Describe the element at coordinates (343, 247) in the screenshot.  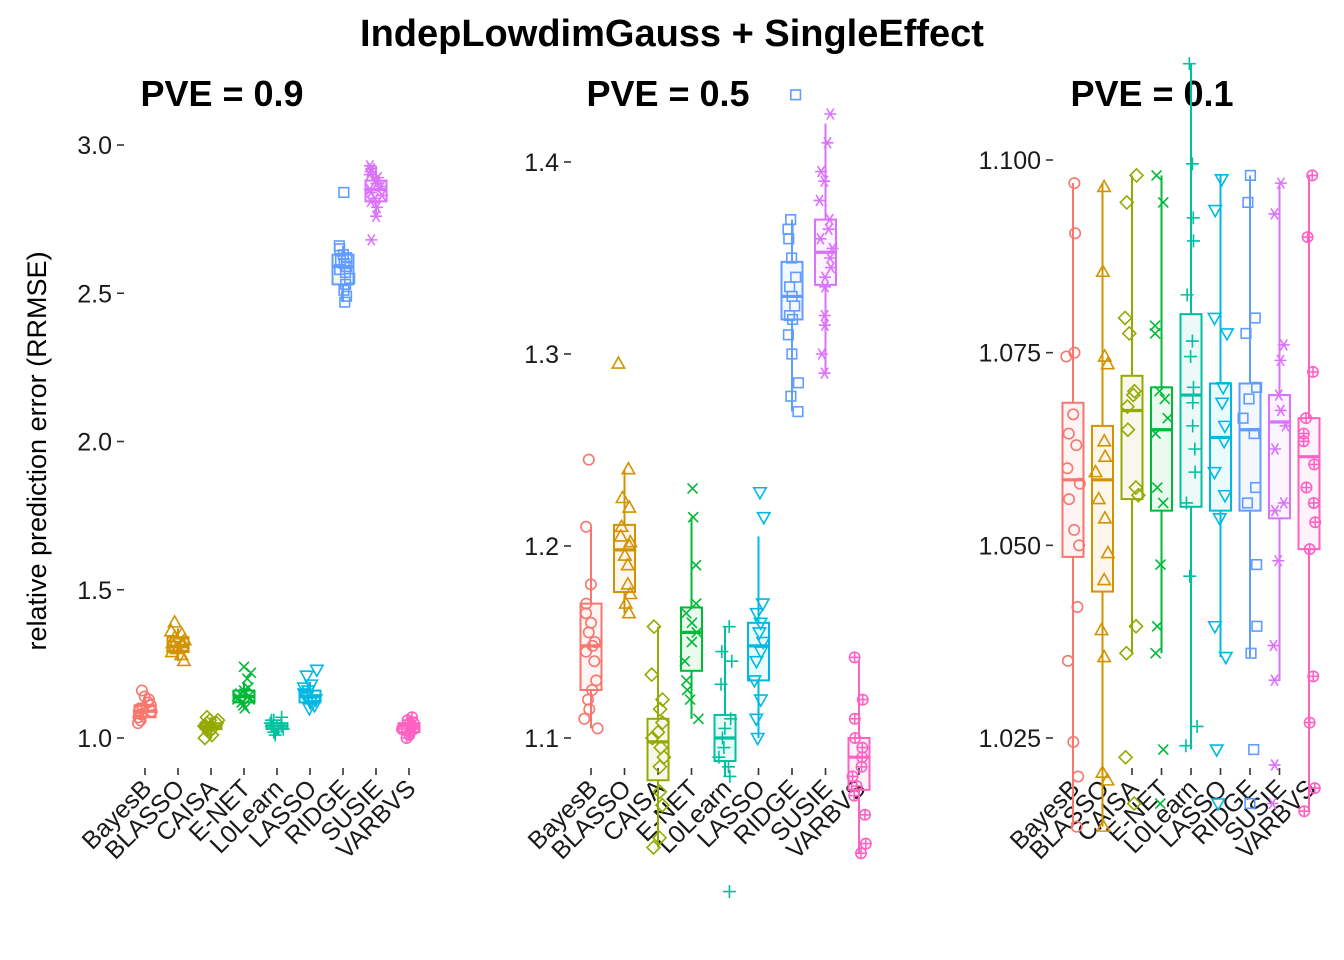
I see `box-ridge` at that location.